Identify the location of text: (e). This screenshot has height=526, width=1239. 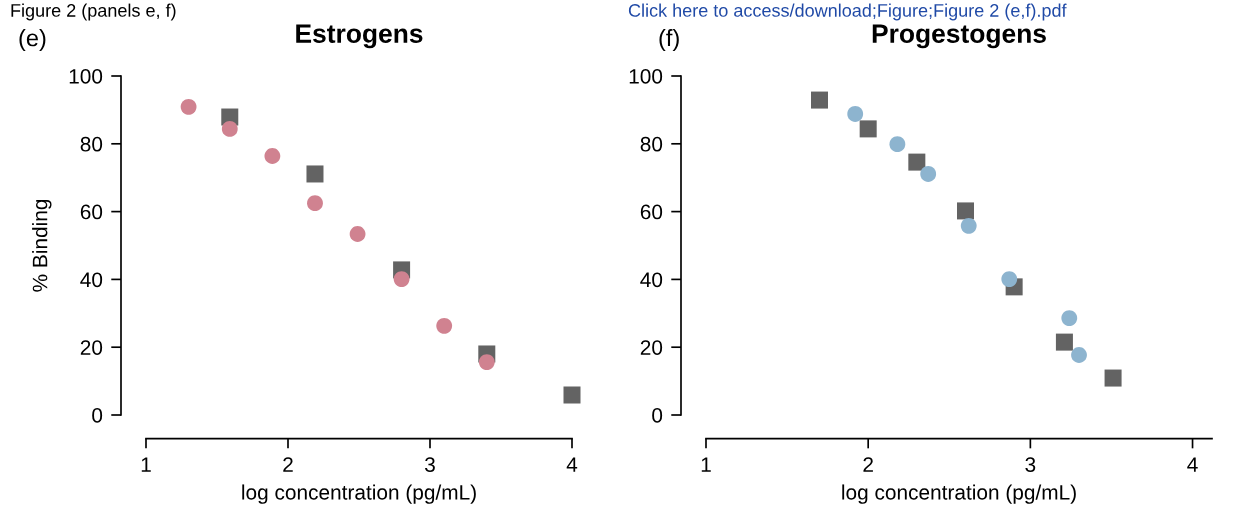
(32, 40).